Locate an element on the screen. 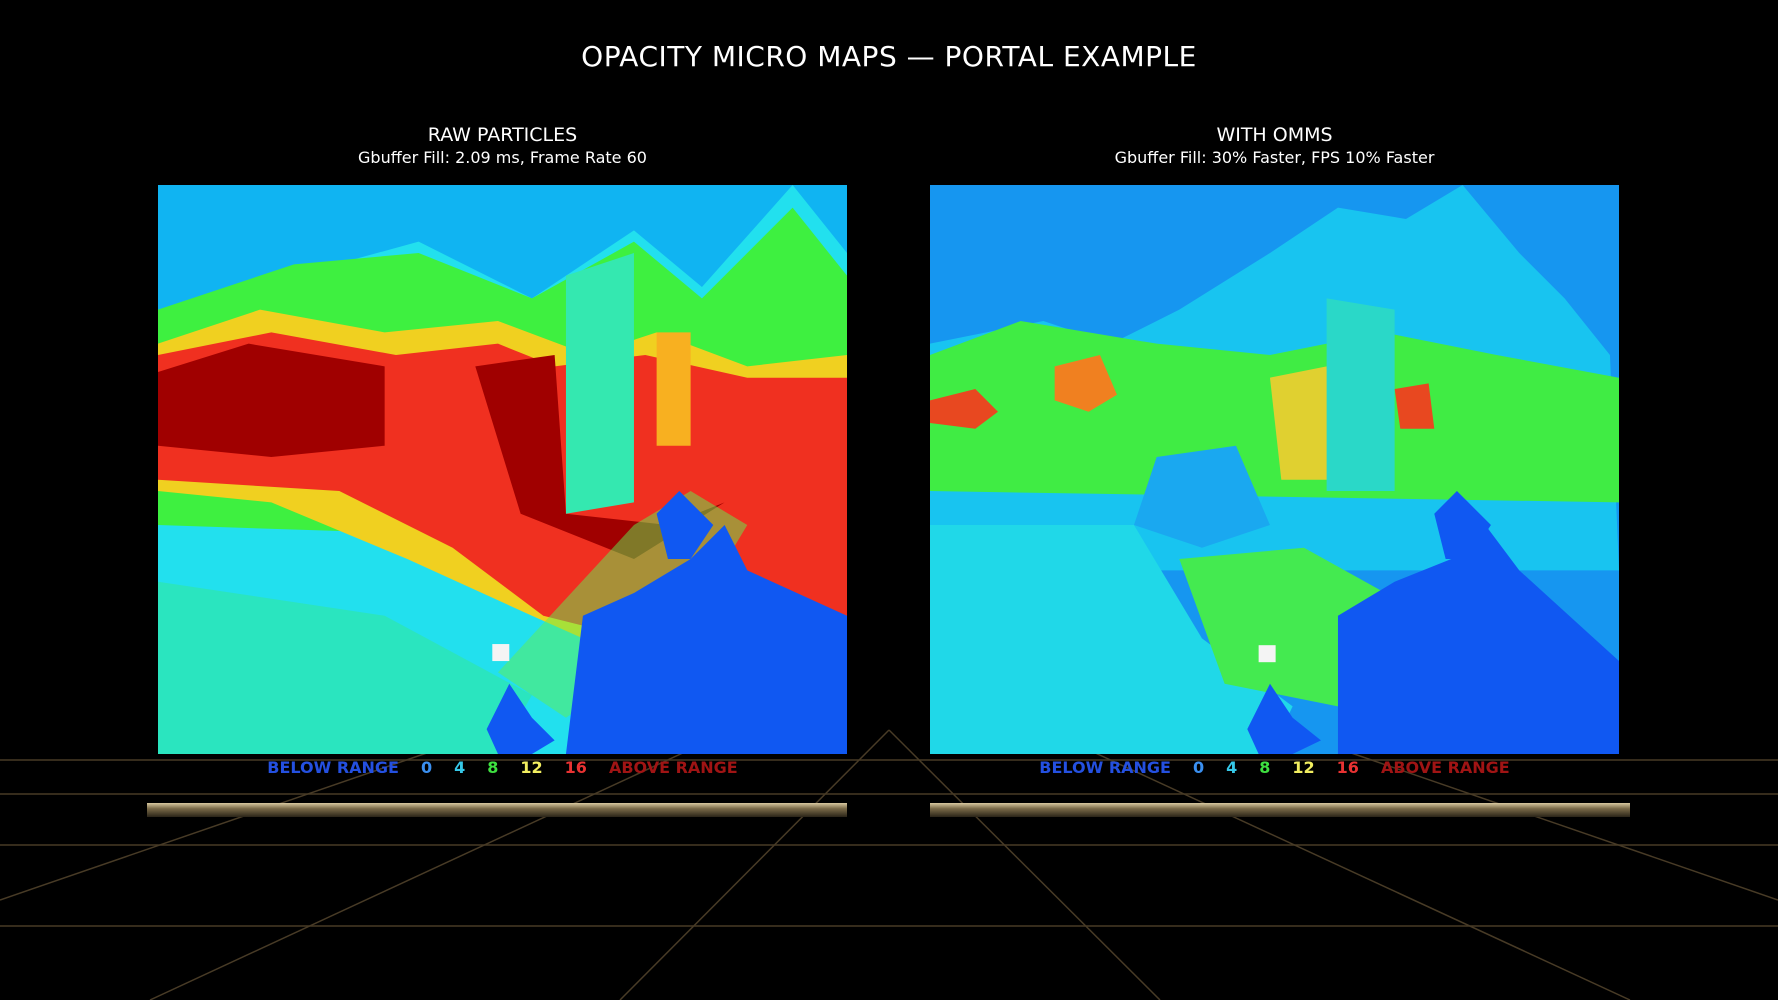 The image size is (1778, 1000). panel-title: RAW PARTICLES is located at coordinates (502, 135).